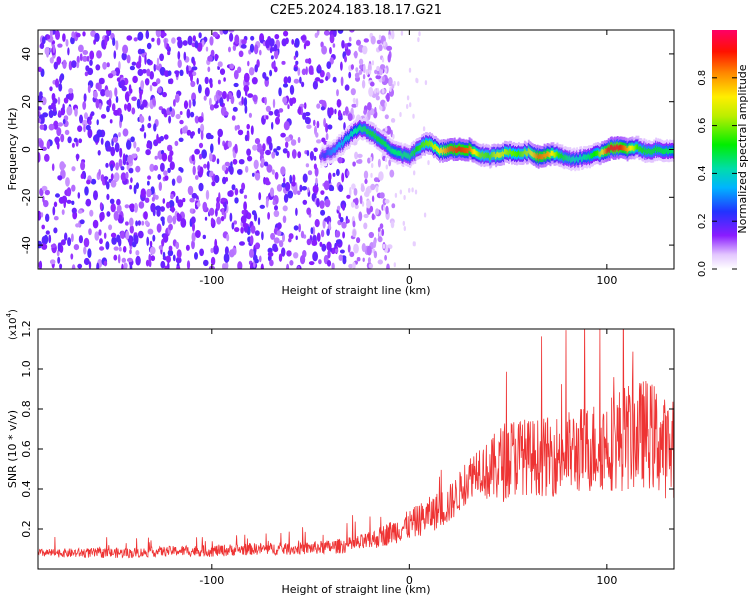  Describe the element at coordinates (211, 580) in the screenshot. I see `x-tick-label: -100` at that location.